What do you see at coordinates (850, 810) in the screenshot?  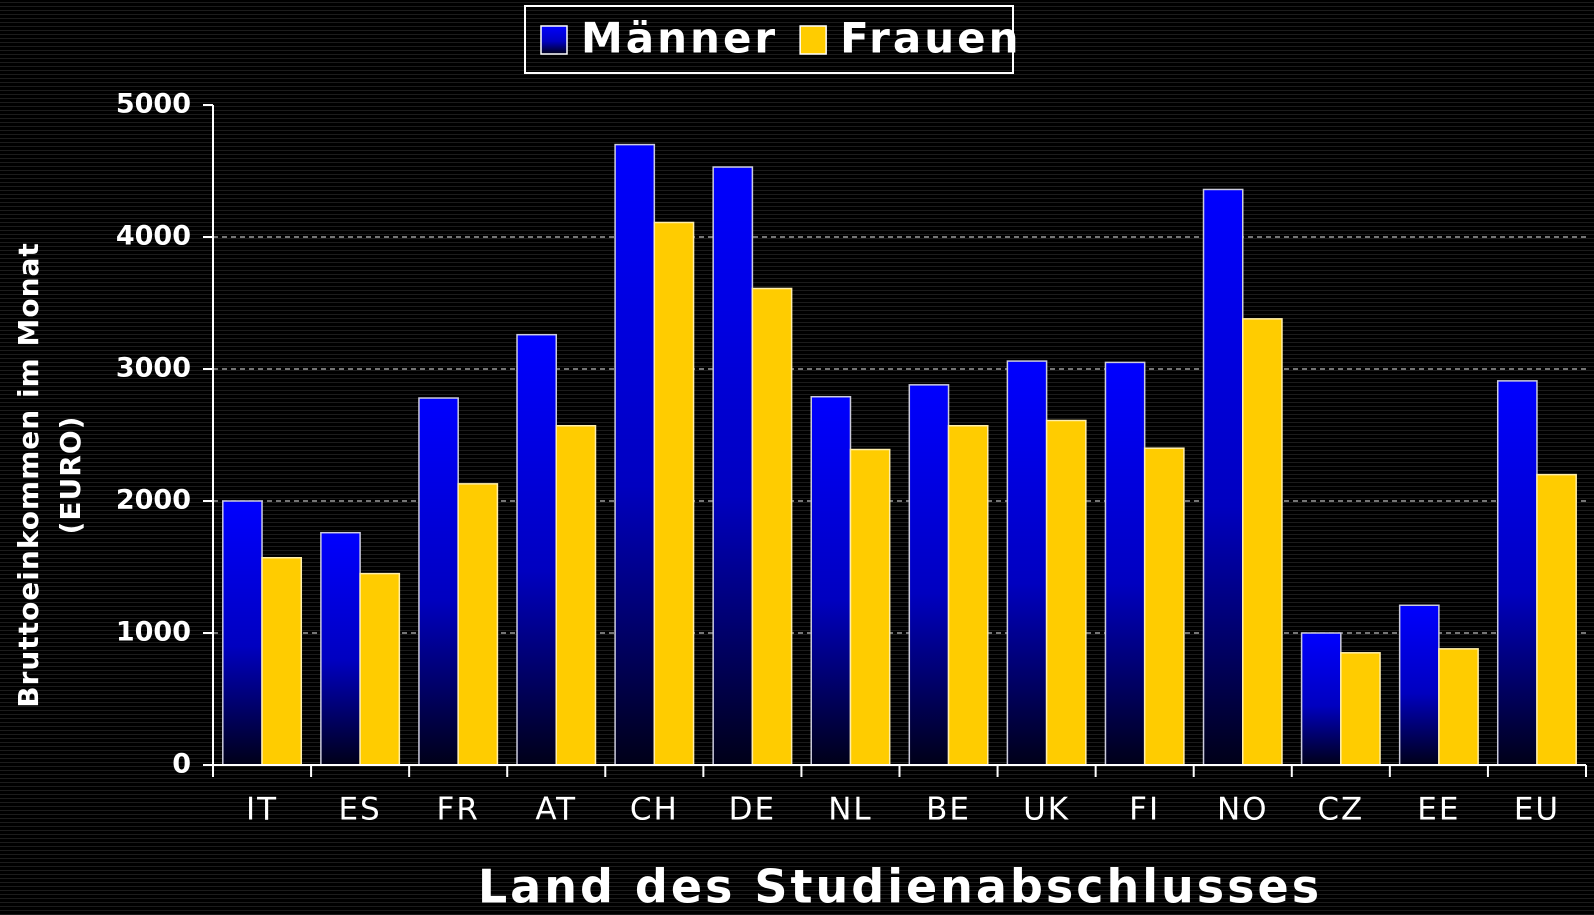 I see `x-tick-label: NL` at bounding box center [850, 810].